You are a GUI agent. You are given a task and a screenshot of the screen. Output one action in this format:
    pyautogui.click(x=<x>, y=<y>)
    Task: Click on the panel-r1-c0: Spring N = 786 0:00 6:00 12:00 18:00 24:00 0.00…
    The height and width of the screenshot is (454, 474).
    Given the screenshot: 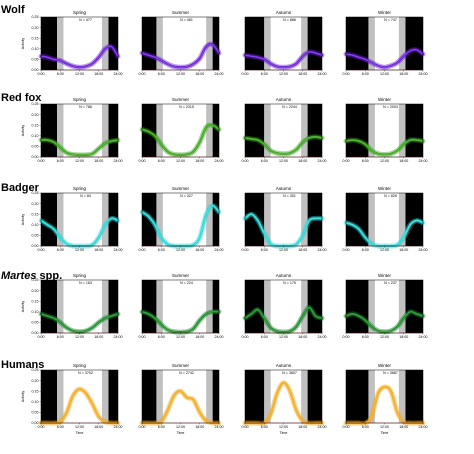 What is the action you would take?
    pyautogui.click(x=72, y=130)
    